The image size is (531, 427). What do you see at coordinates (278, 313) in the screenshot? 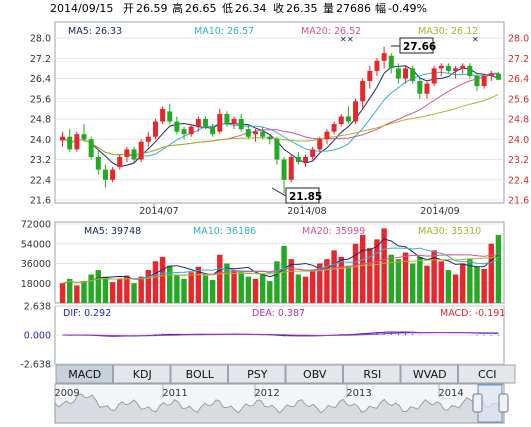
I see `macd-legend-dea: DEA: 0.387` at bounding box center [278, 313].